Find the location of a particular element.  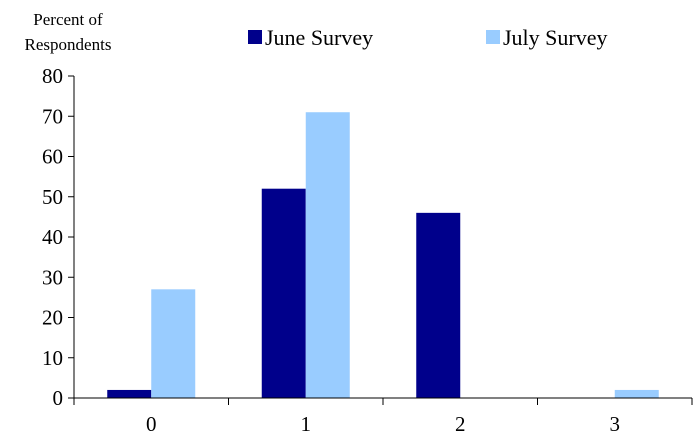

y-tick-label-20: 20 is located at coordinates (52, 318).